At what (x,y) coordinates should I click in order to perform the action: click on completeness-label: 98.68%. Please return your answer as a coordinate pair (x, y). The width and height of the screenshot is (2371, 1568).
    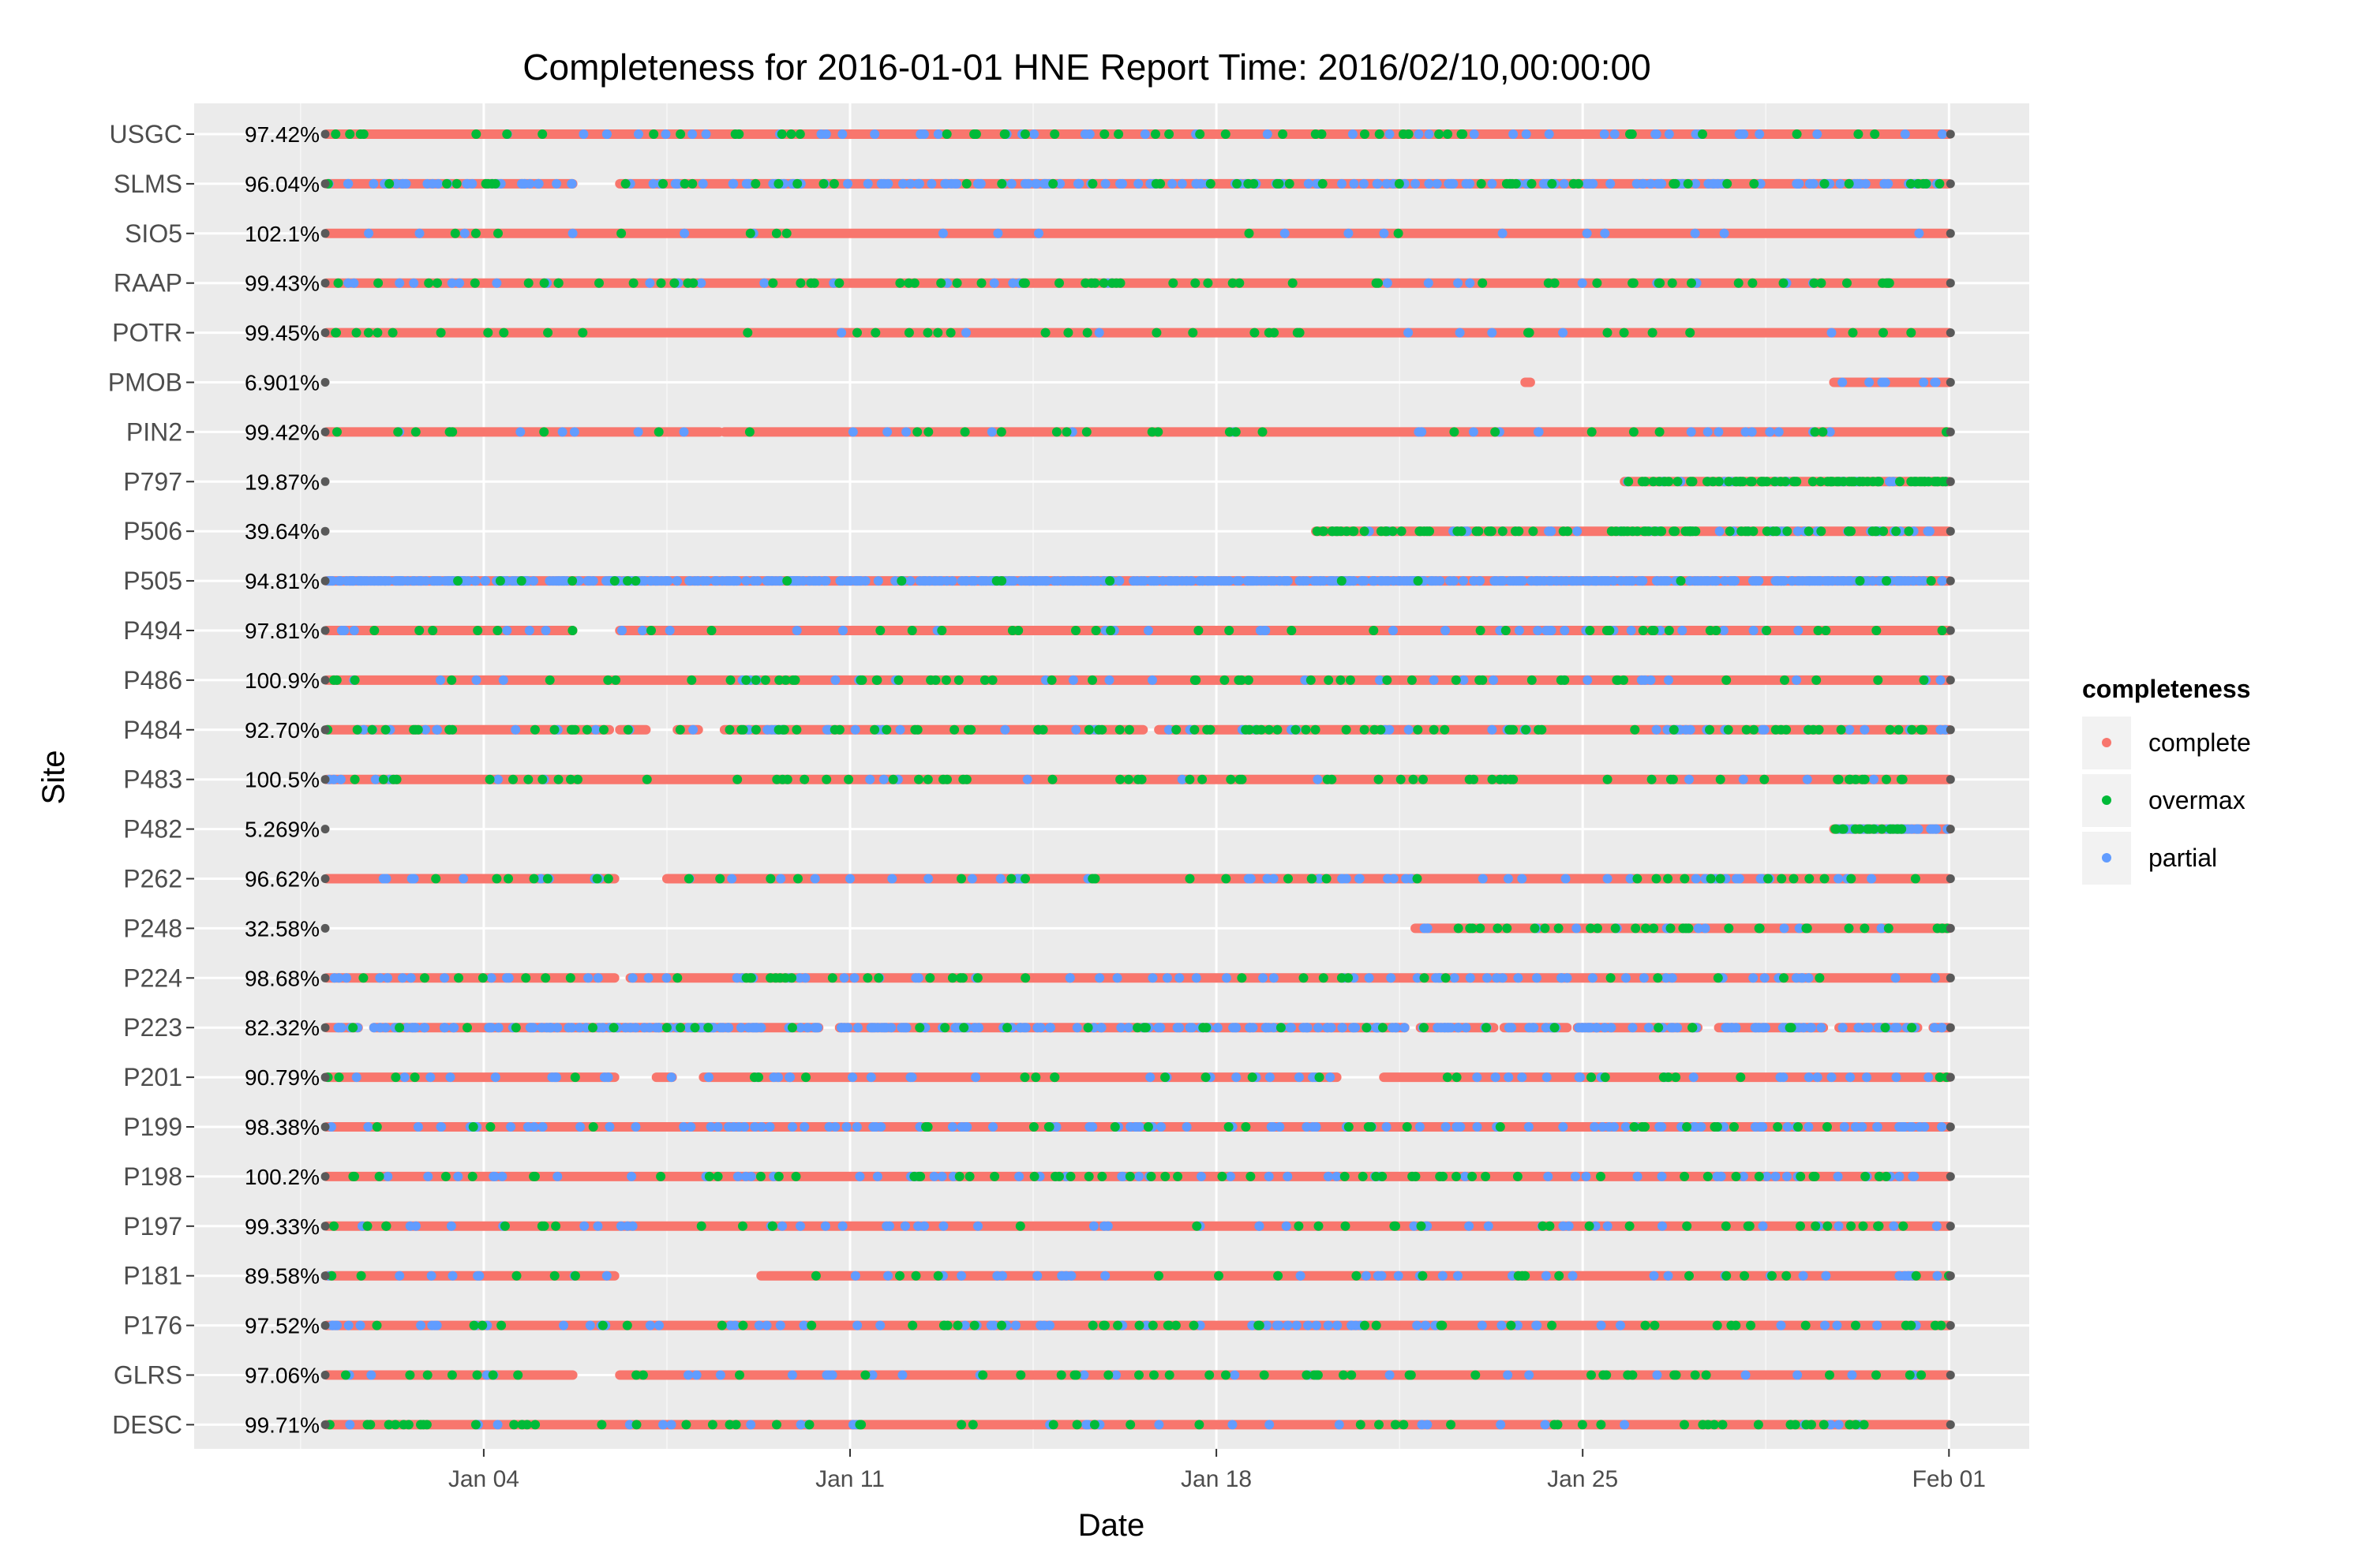
    Looking at the image, I should click on (282, 978).